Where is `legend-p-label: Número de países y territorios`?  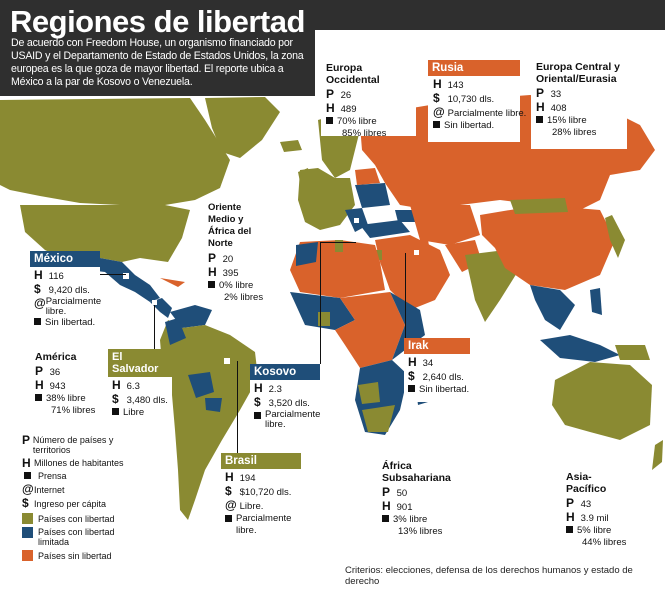
legend-p-label: Número de países y territorios is located at coordinates (73, 445).